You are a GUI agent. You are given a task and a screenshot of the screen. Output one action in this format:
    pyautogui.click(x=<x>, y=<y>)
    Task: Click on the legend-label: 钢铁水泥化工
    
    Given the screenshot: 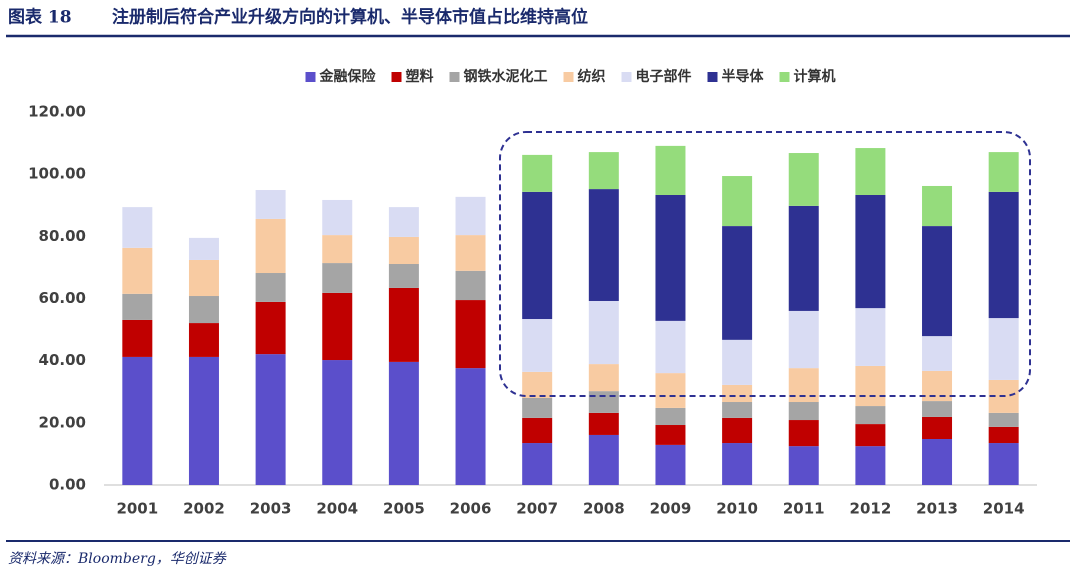 What is the action you would take?
    pyautogui.click(x=506, y=76)
    